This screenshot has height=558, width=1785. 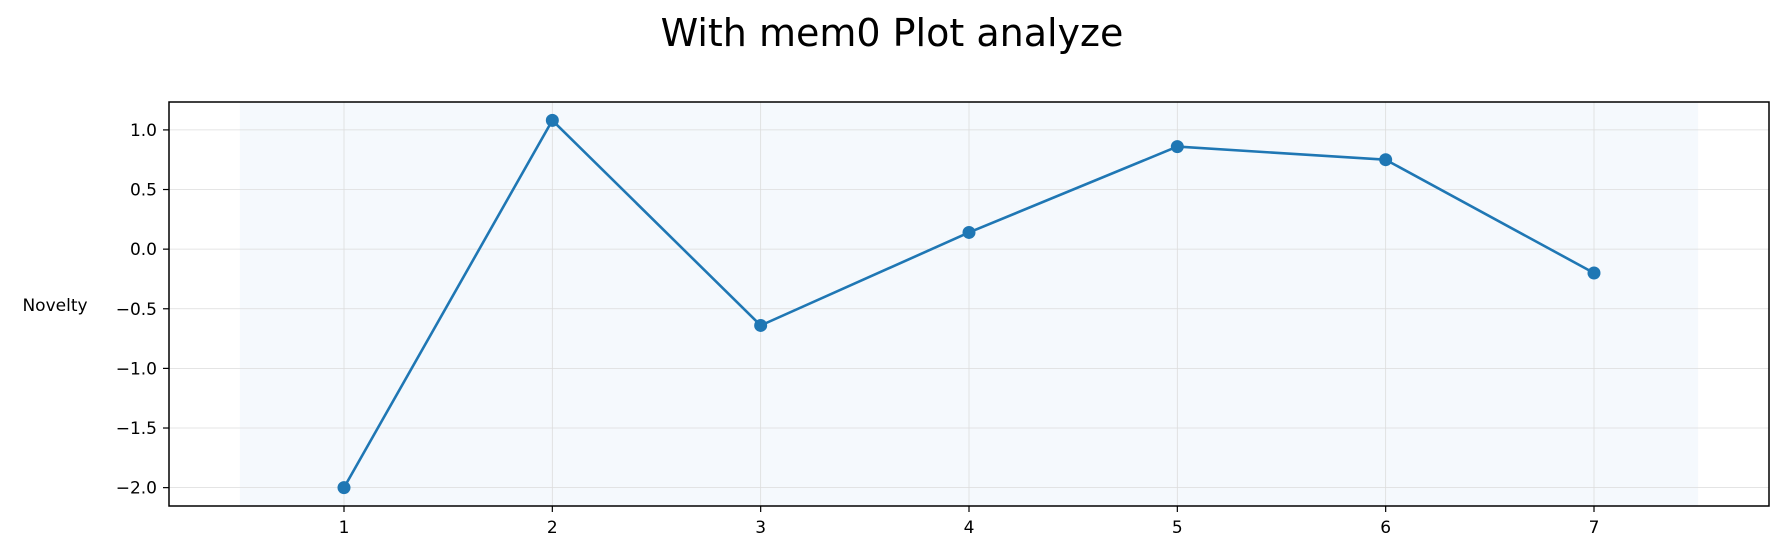 I want to click on y-tick-label: −1.0, so click(x=136, y=369).